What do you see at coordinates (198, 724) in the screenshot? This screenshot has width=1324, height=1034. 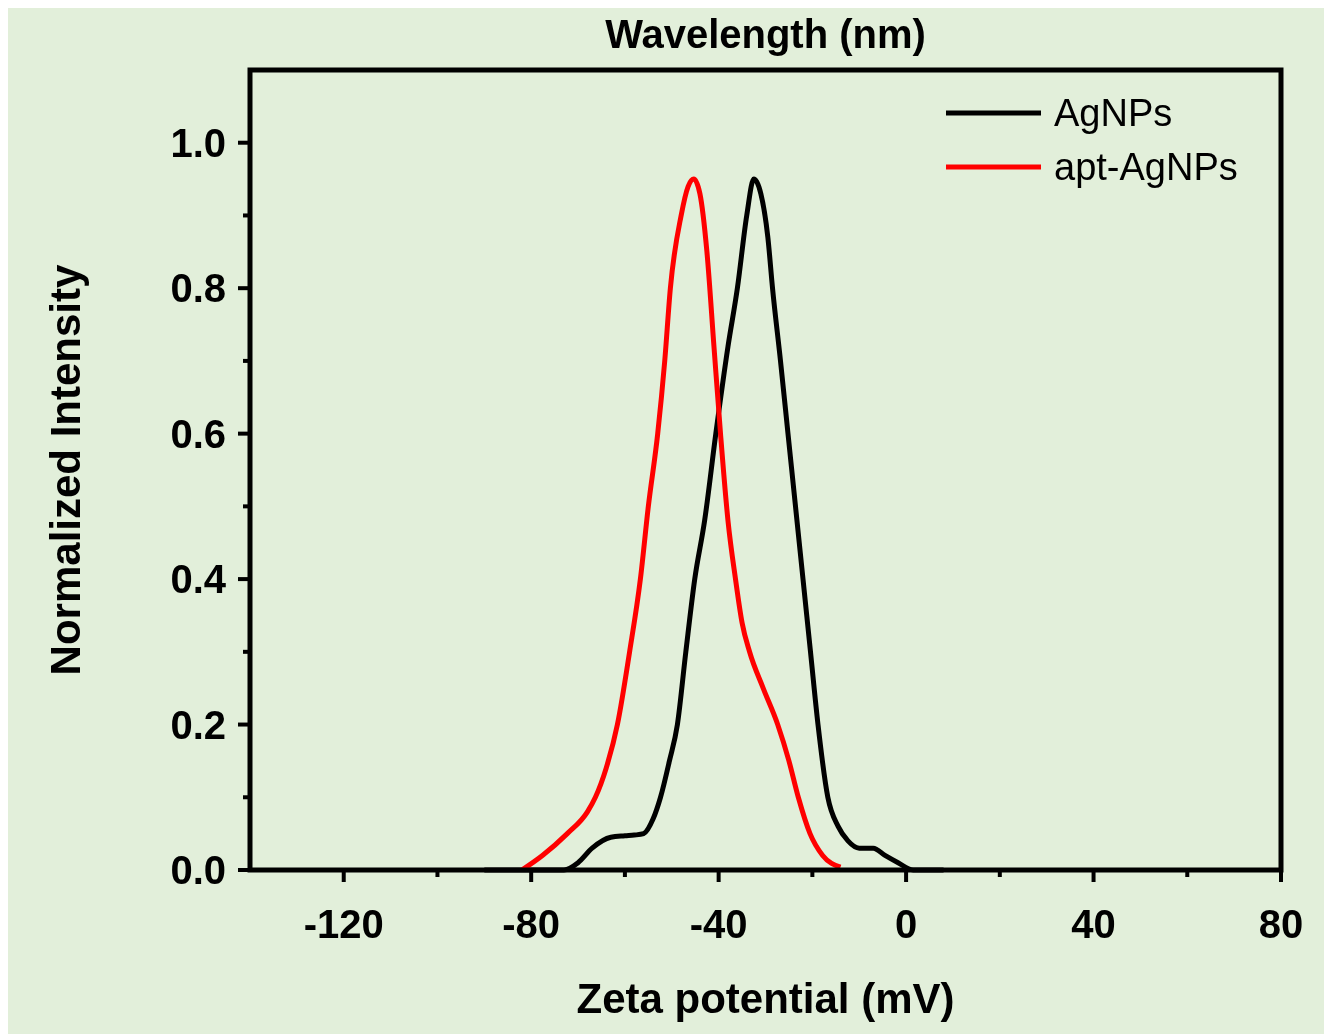 I see `y-tick-label: 0.2` at bounding box center [198, 724].